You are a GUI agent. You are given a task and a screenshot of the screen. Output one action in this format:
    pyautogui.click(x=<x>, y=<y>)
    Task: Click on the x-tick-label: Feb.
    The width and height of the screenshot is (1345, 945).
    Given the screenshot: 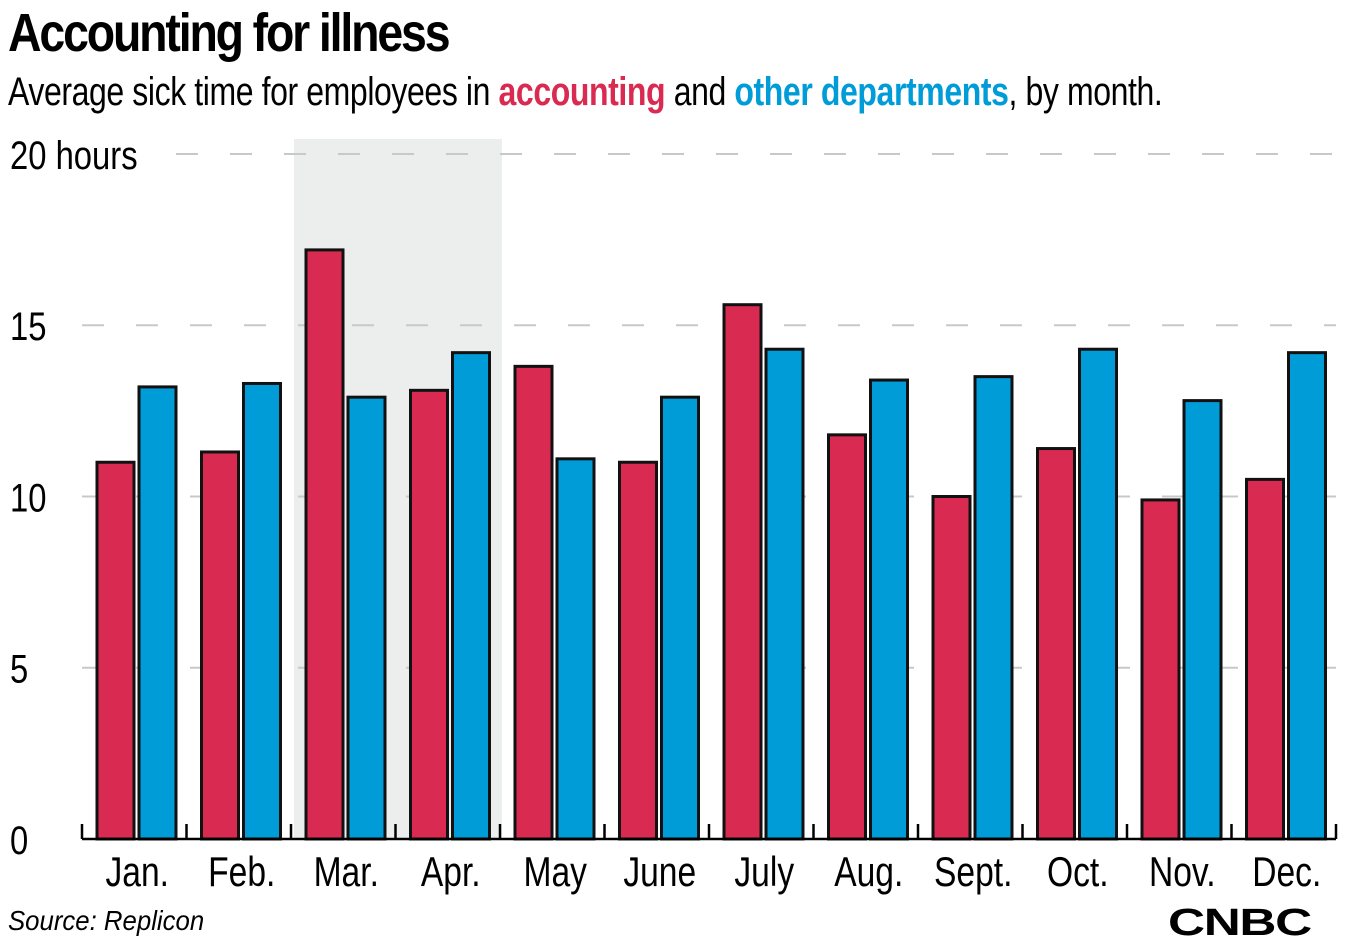 What is the action you would take?
    pyautogui.click(x=241, y=873)
    